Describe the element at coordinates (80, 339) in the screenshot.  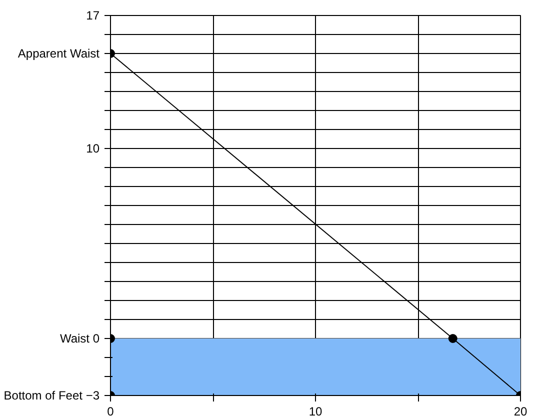
I see `y-tick-label: Waist 0` at that location.